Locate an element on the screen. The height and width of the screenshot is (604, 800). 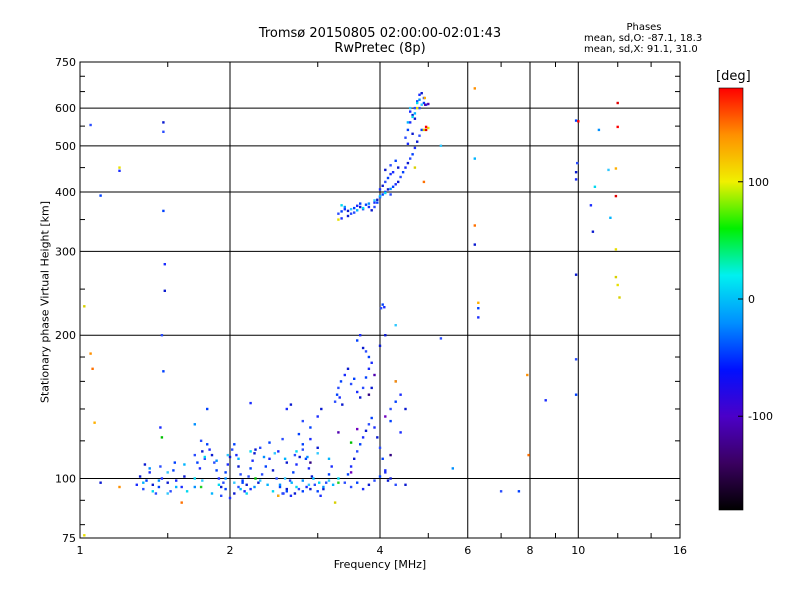
y-tick-label: 300 is located at coordinates (65, 251).